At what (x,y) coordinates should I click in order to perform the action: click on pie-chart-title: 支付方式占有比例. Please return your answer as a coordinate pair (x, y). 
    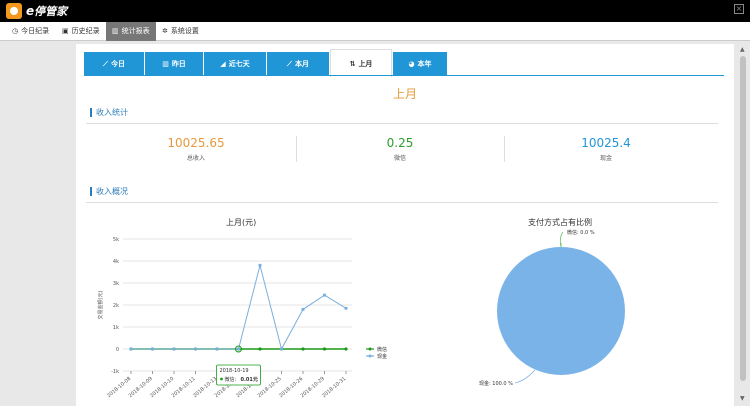
    Looking at the image, I should click on (560, 222).